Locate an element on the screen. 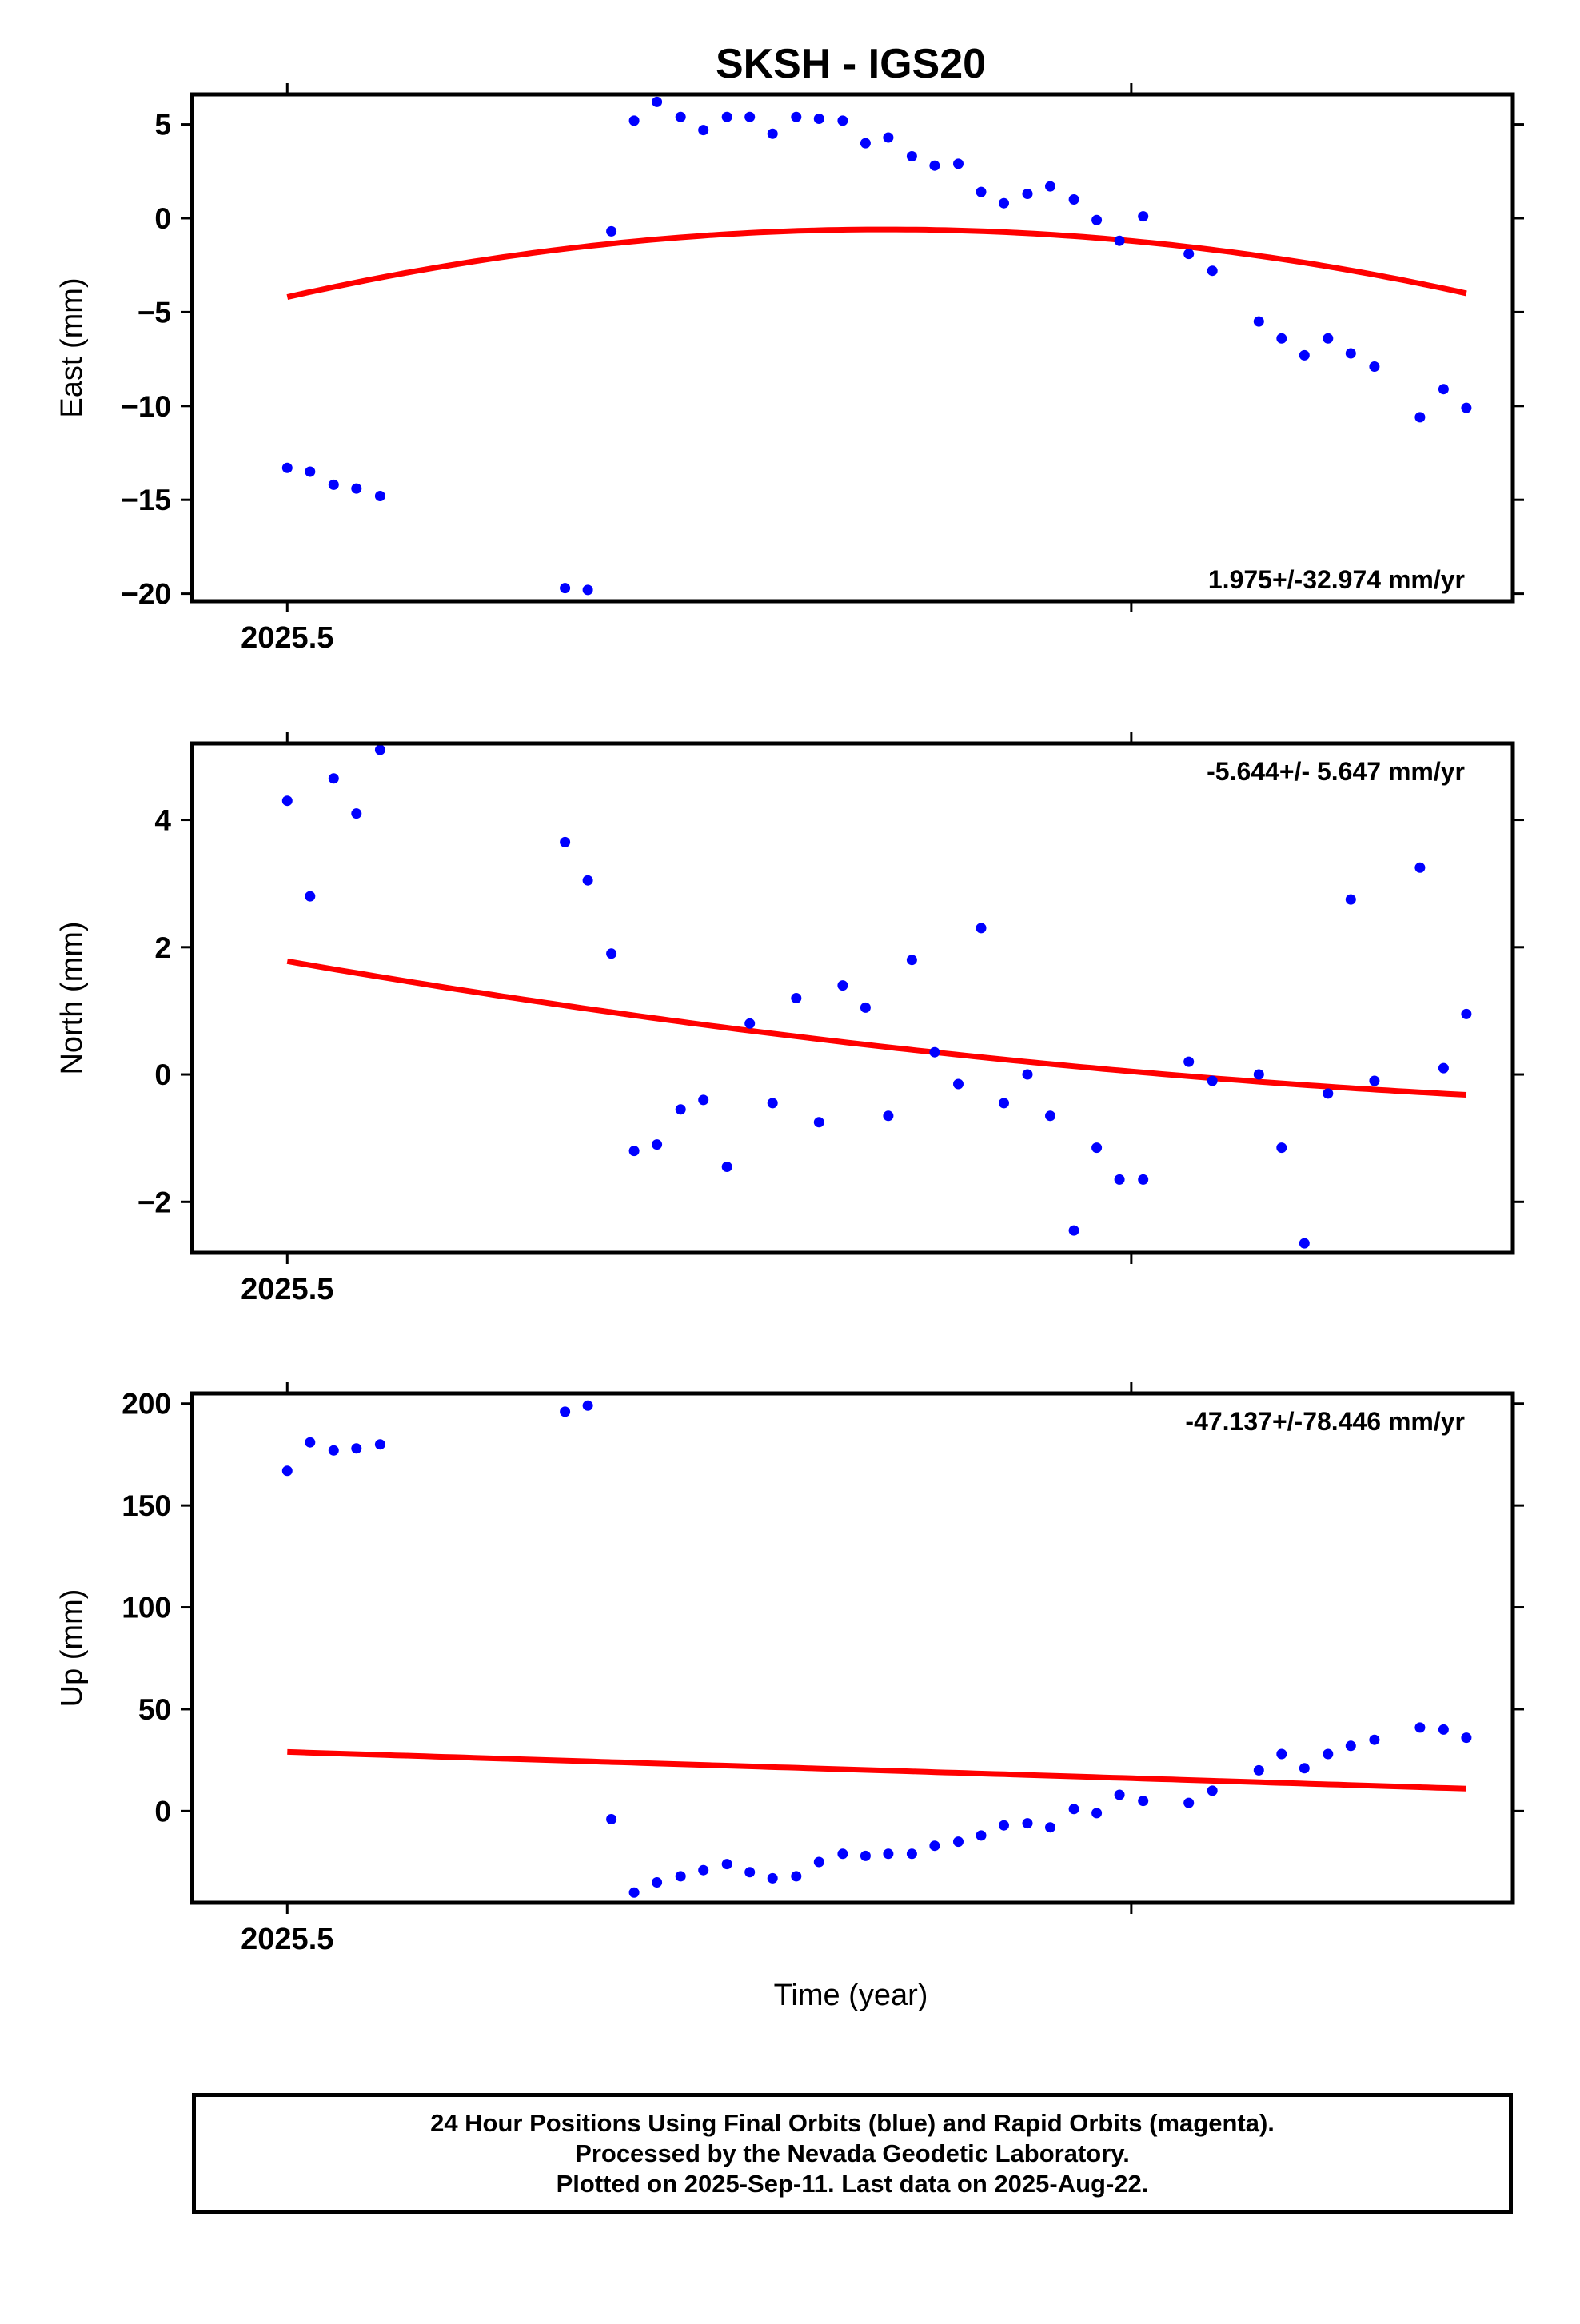 This screenshot has height=2324, width=1580. y-tick-label: 200 is located at coordinates (146, 1405).